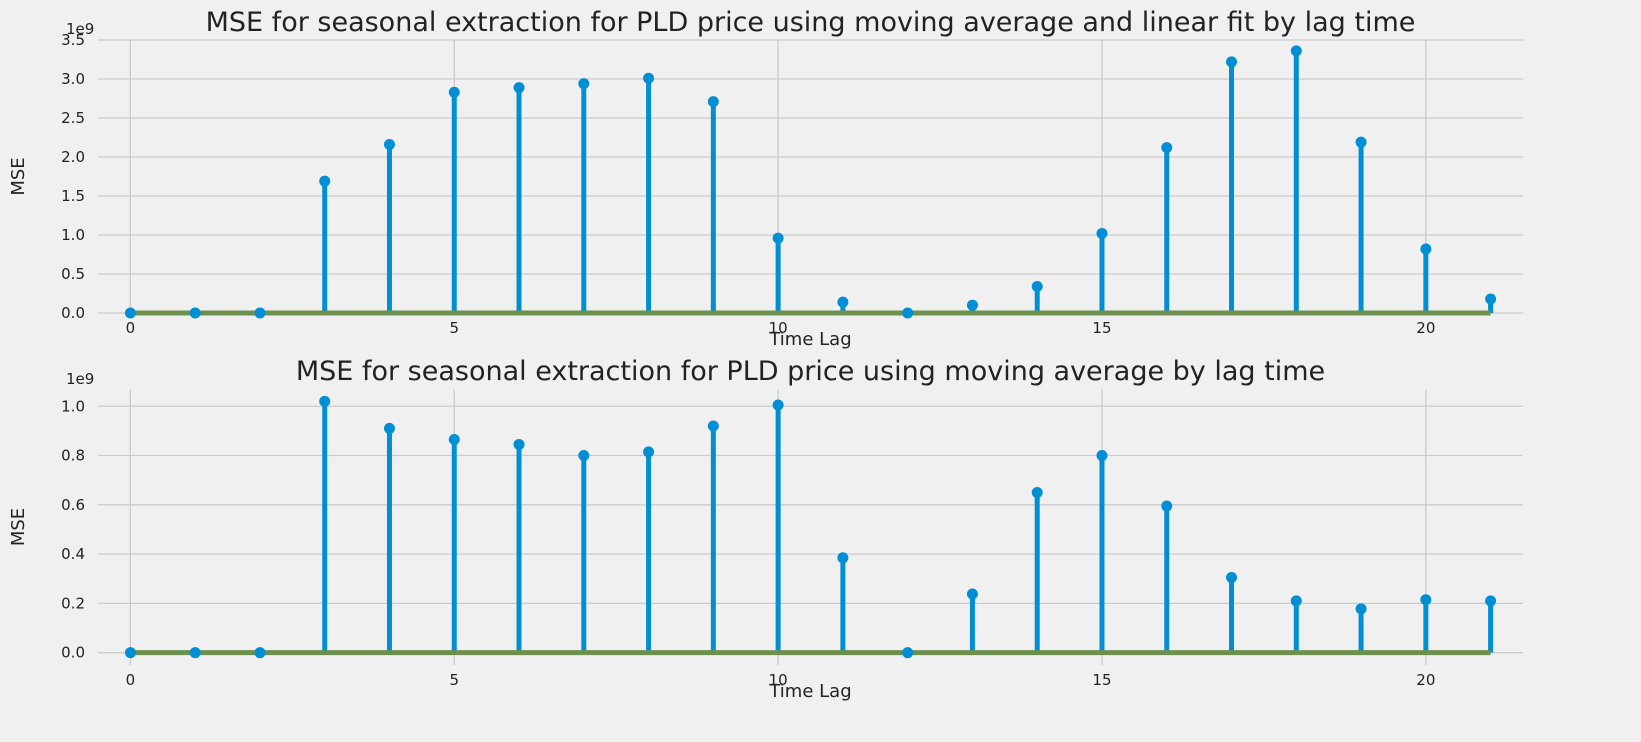 The image size is (1641, 742). Describe the element at coordinates (73, 118) in the screenshot. I see `y-tick-label: 2.5` at that location.